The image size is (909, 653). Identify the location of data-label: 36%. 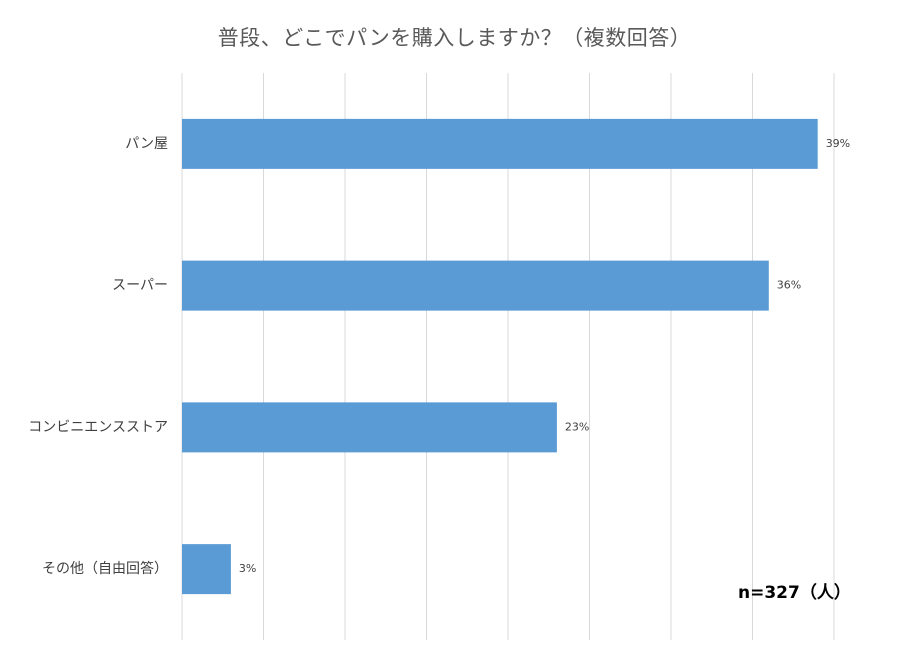
(789, 285).